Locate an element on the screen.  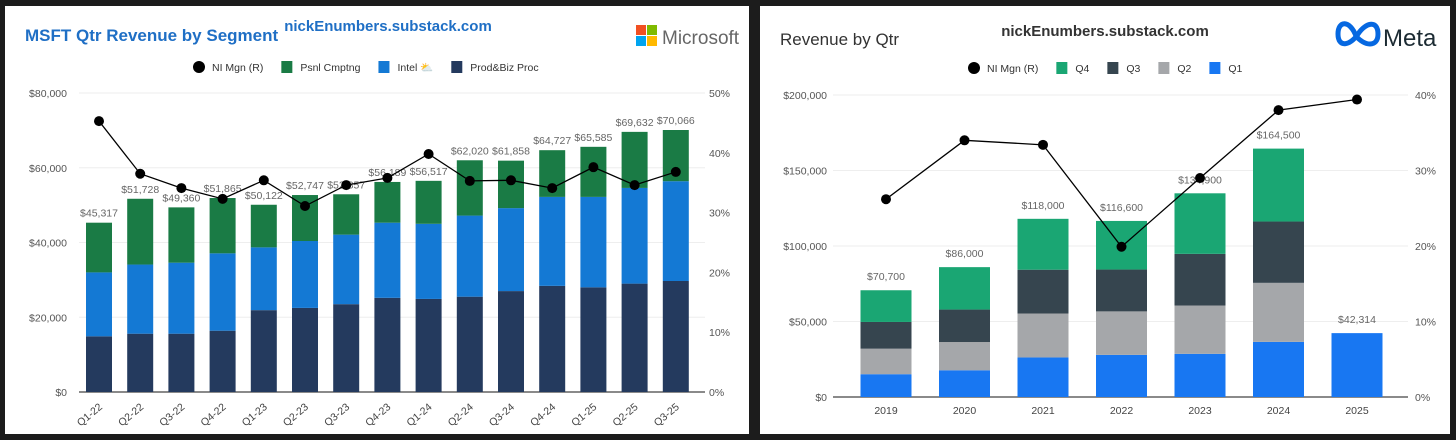
total-label: $50,122 is located at coordinates (264, 196).